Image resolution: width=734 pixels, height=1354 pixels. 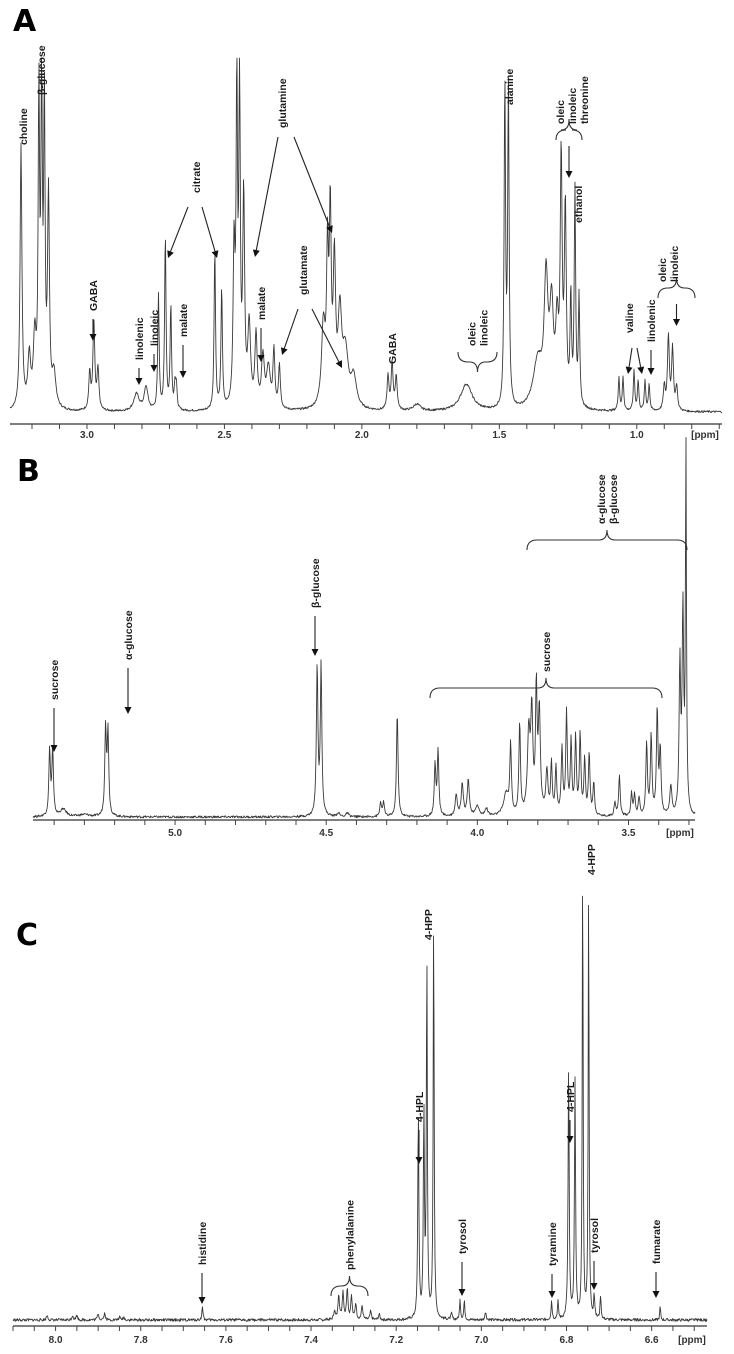 I want to click on x-tick-label: 7.2, so click(x=396, y=1340).